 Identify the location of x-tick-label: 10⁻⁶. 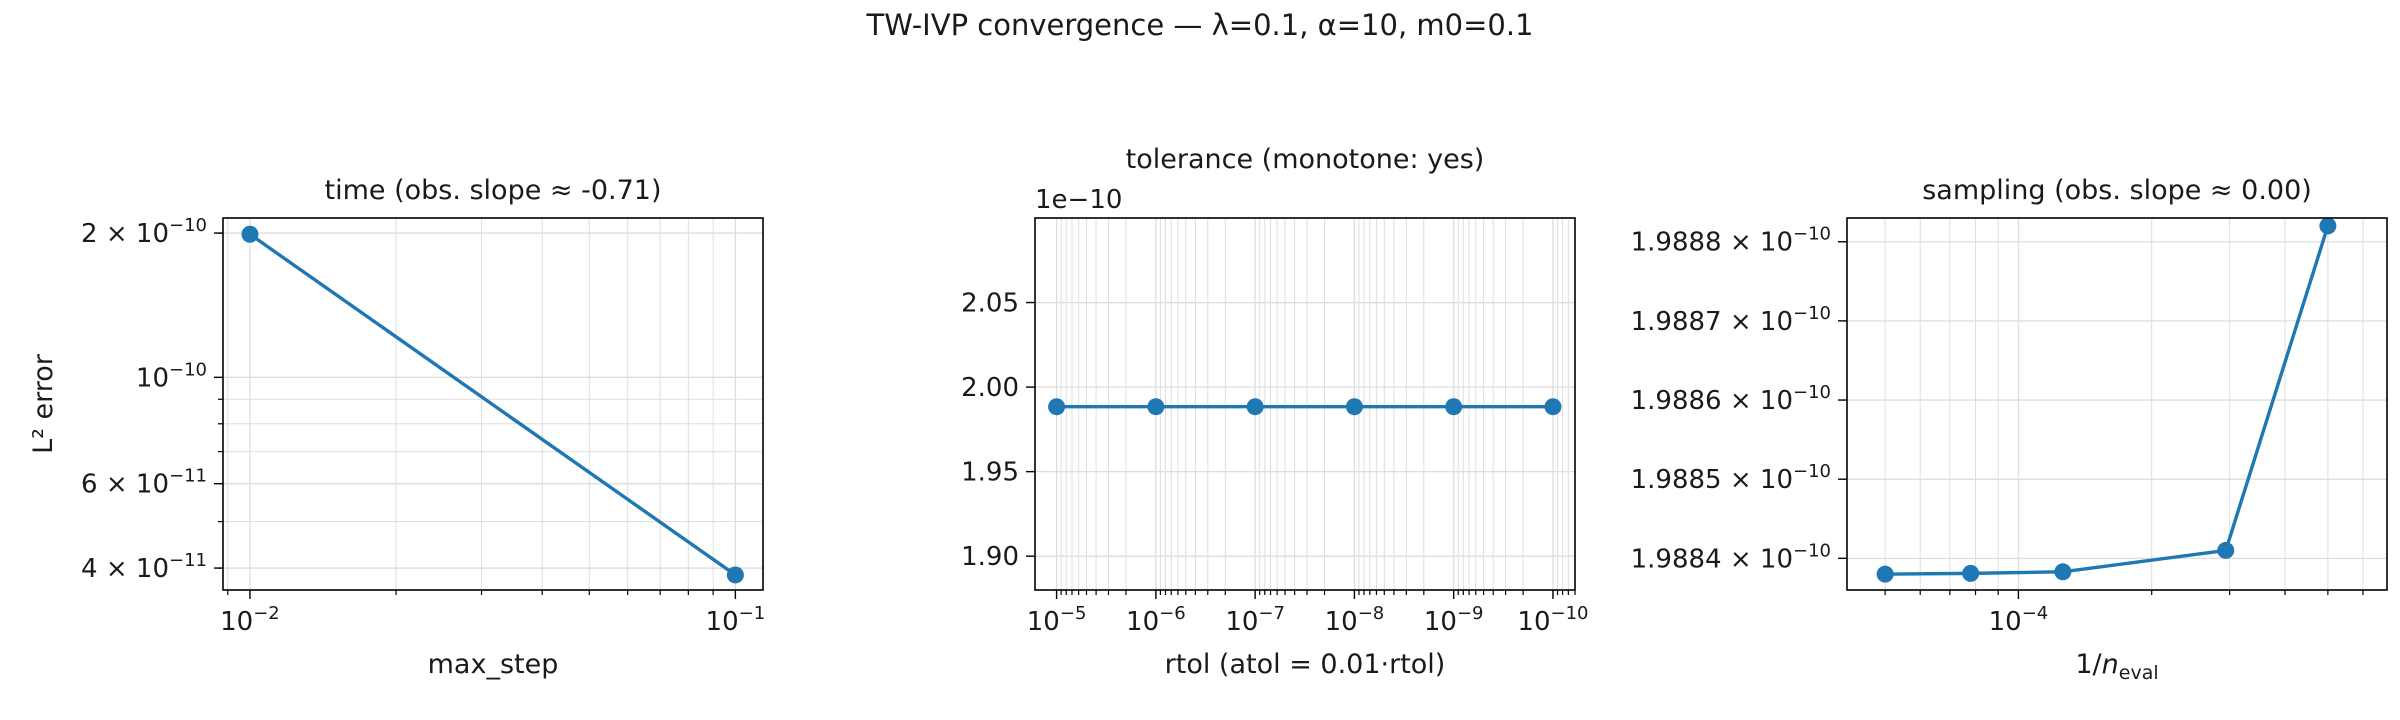
(1156, 620).